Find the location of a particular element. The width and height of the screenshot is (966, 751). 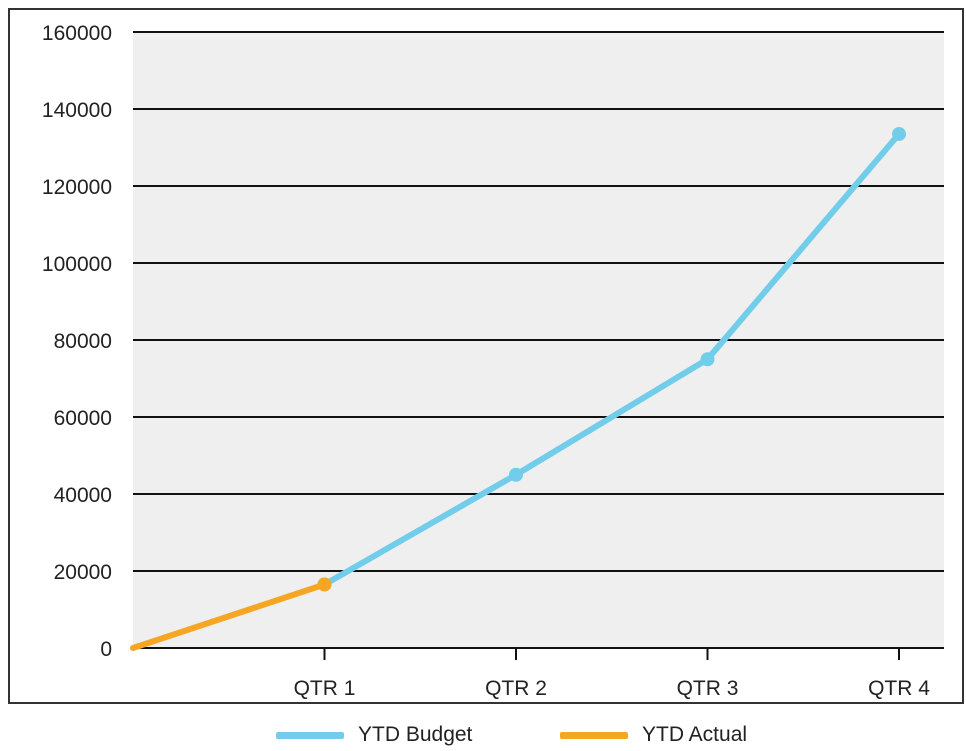

legend-swatch-ytd-budget is located at coordinates (310, 735).